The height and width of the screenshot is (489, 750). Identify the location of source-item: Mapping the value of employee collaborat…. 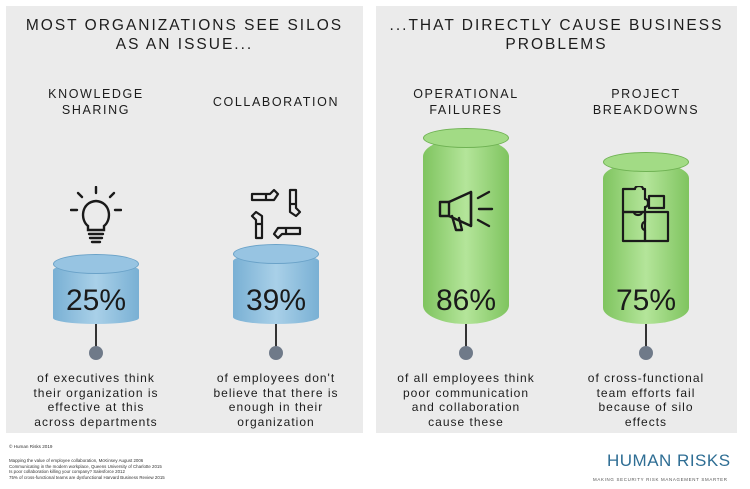
(76, 460).